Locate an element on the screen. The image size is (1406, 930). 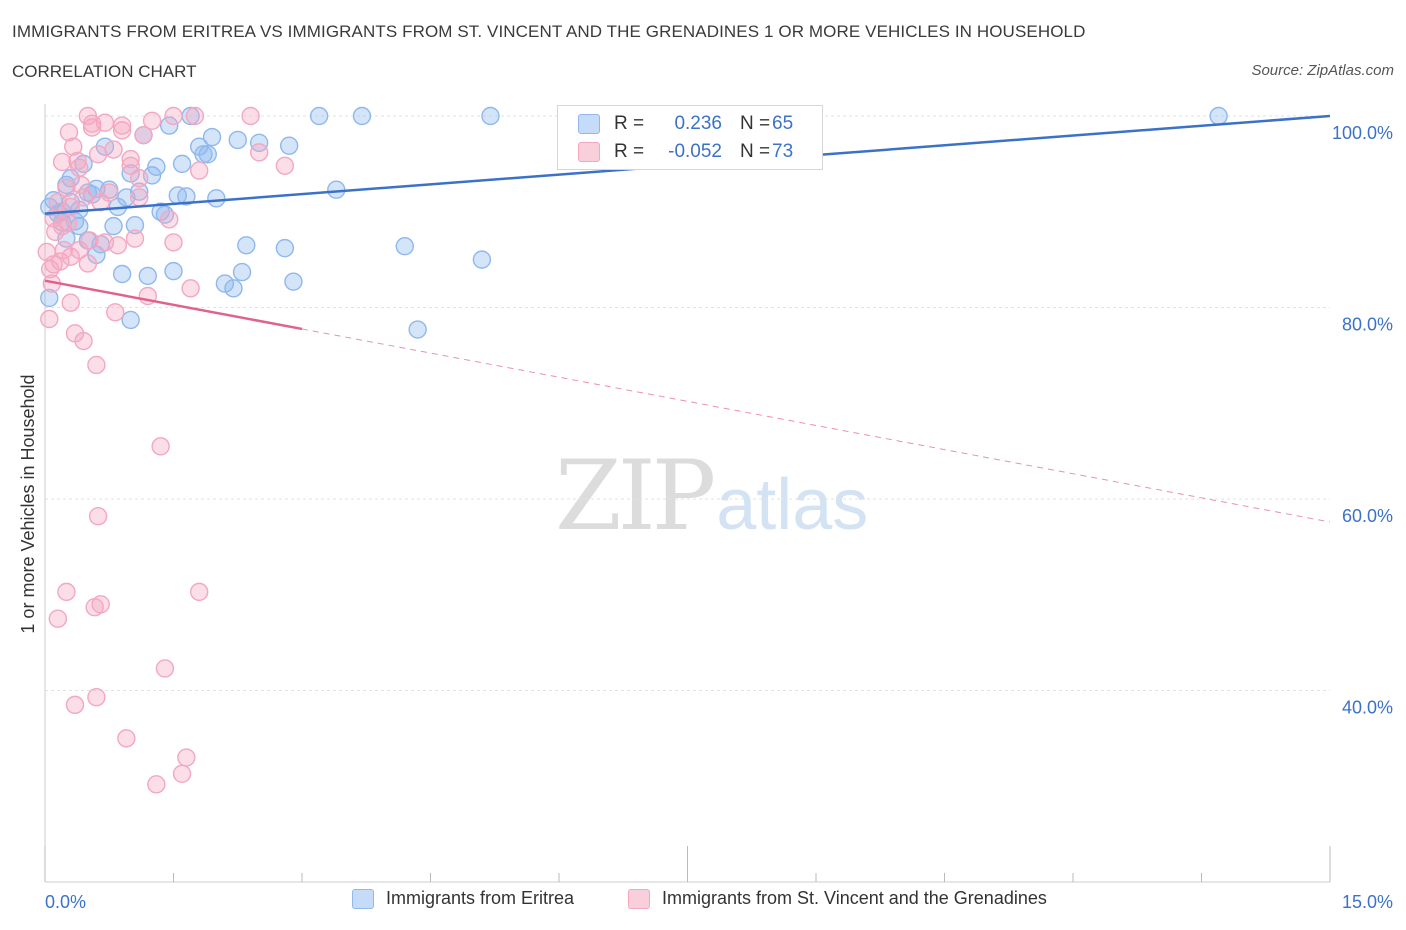
x-tick-label: 0.0% is located at coordinates (65, 902).